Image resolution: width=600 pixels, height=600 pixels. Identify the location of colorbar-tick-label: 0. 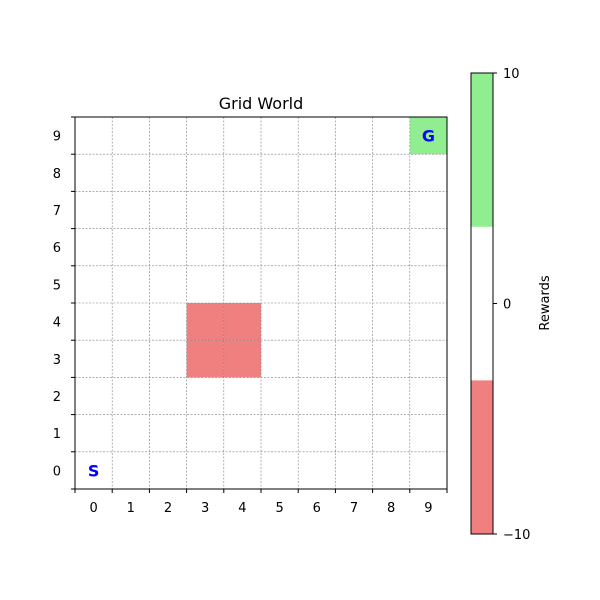
(507, 305).